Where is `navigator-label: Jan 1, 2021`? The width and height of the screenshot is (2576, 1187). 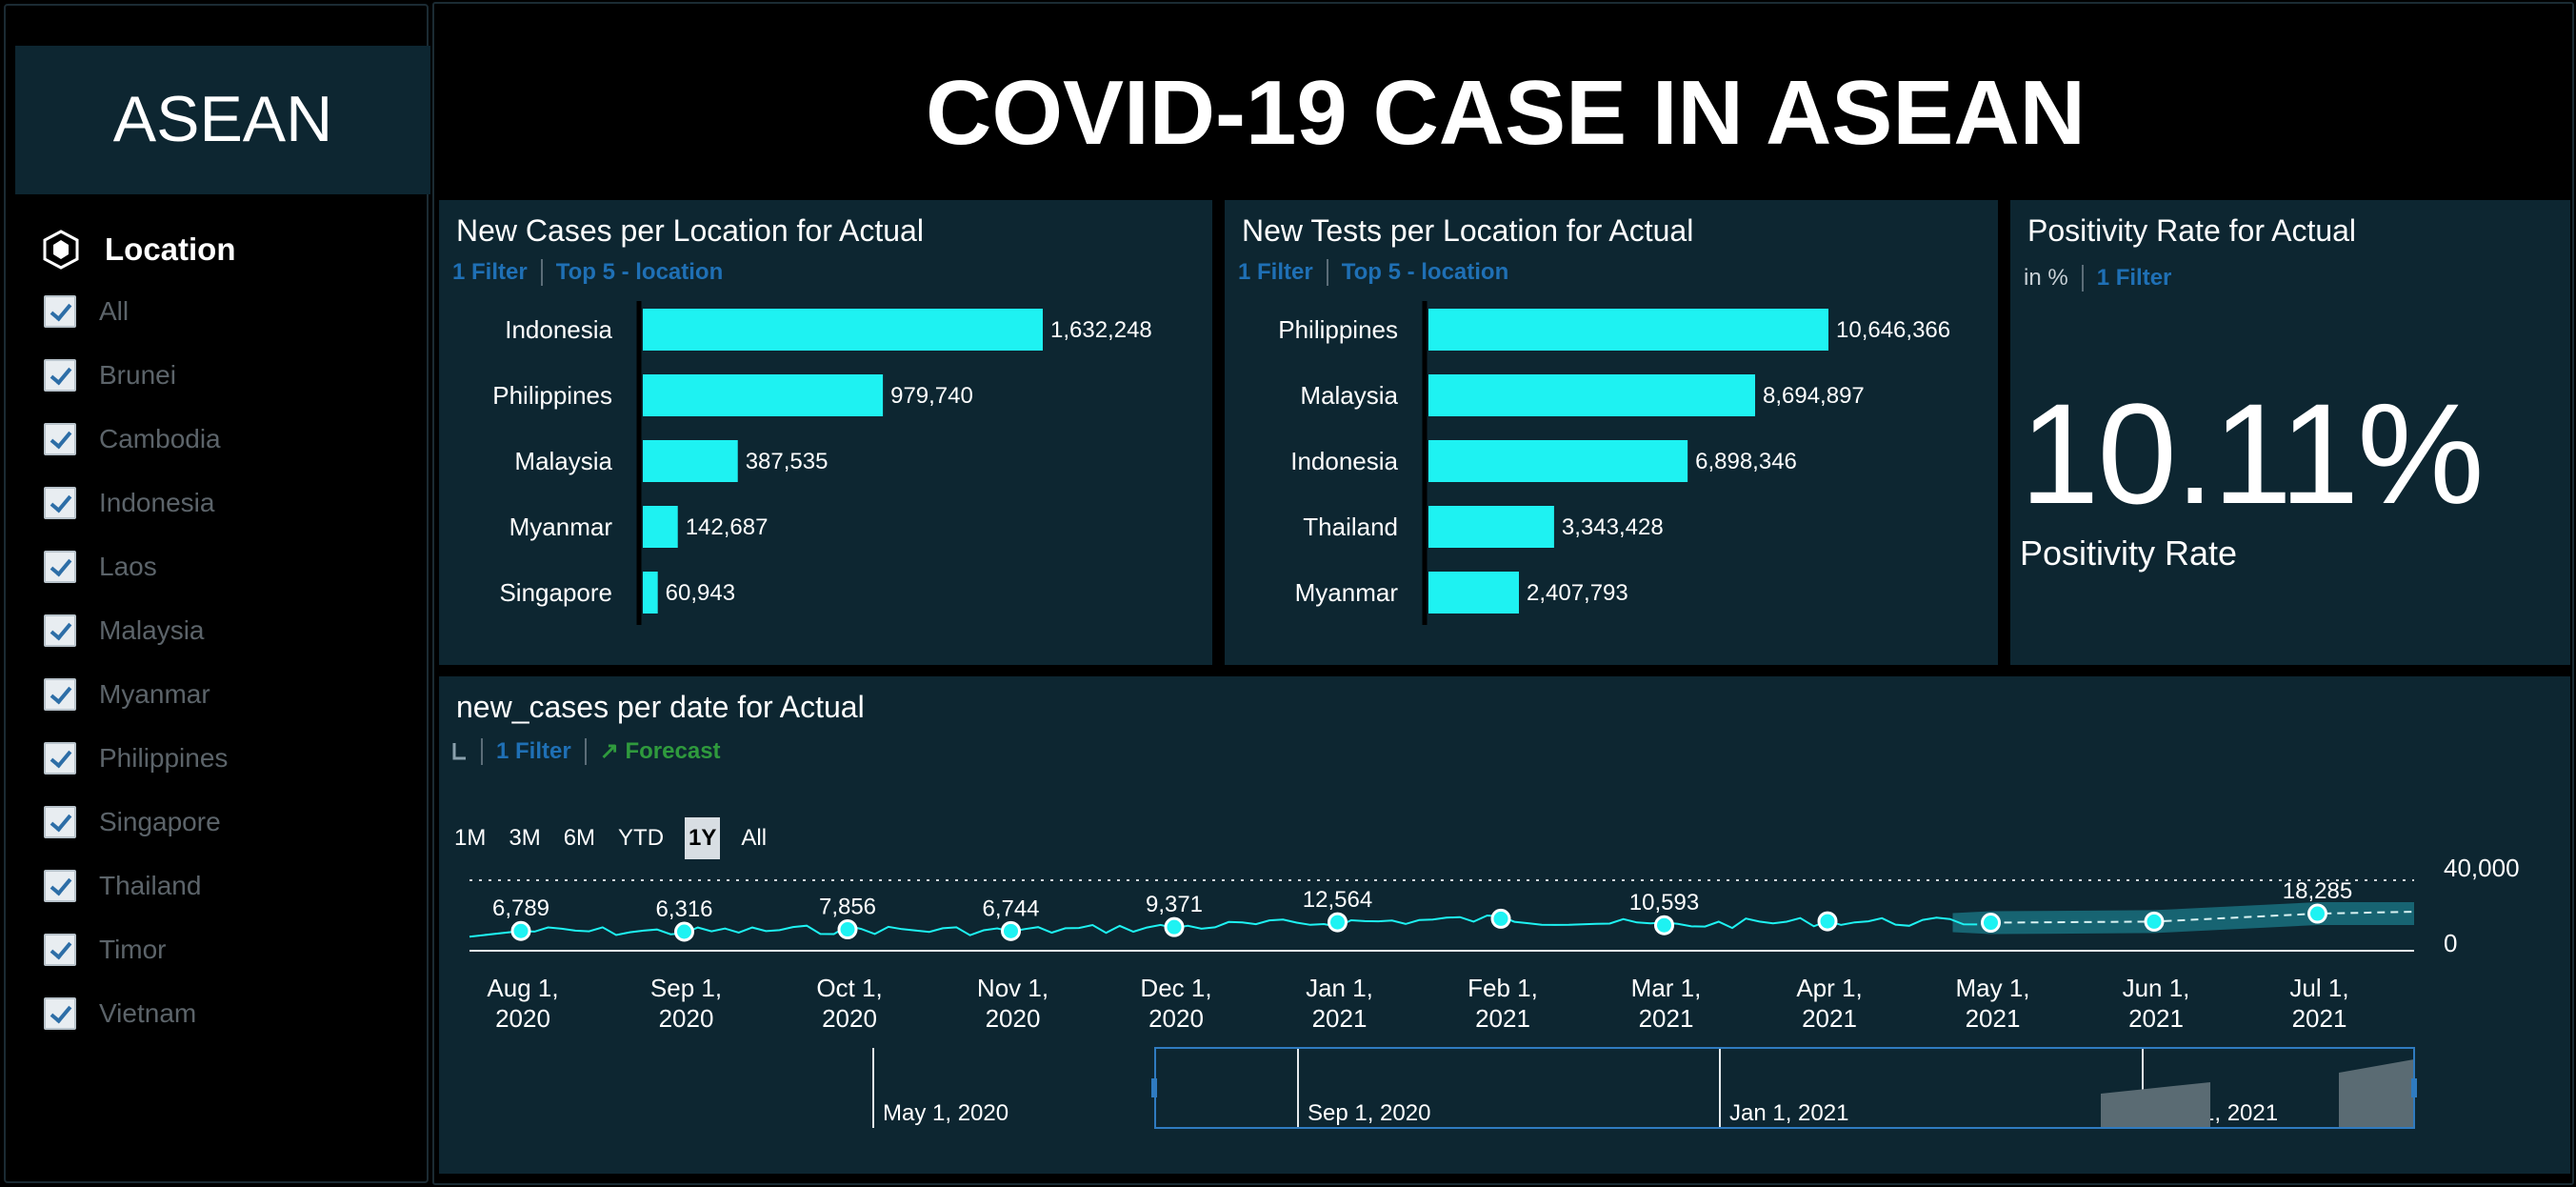
navigator-label: Jan 1, 2021 is located at coordinates (1789, 1113).